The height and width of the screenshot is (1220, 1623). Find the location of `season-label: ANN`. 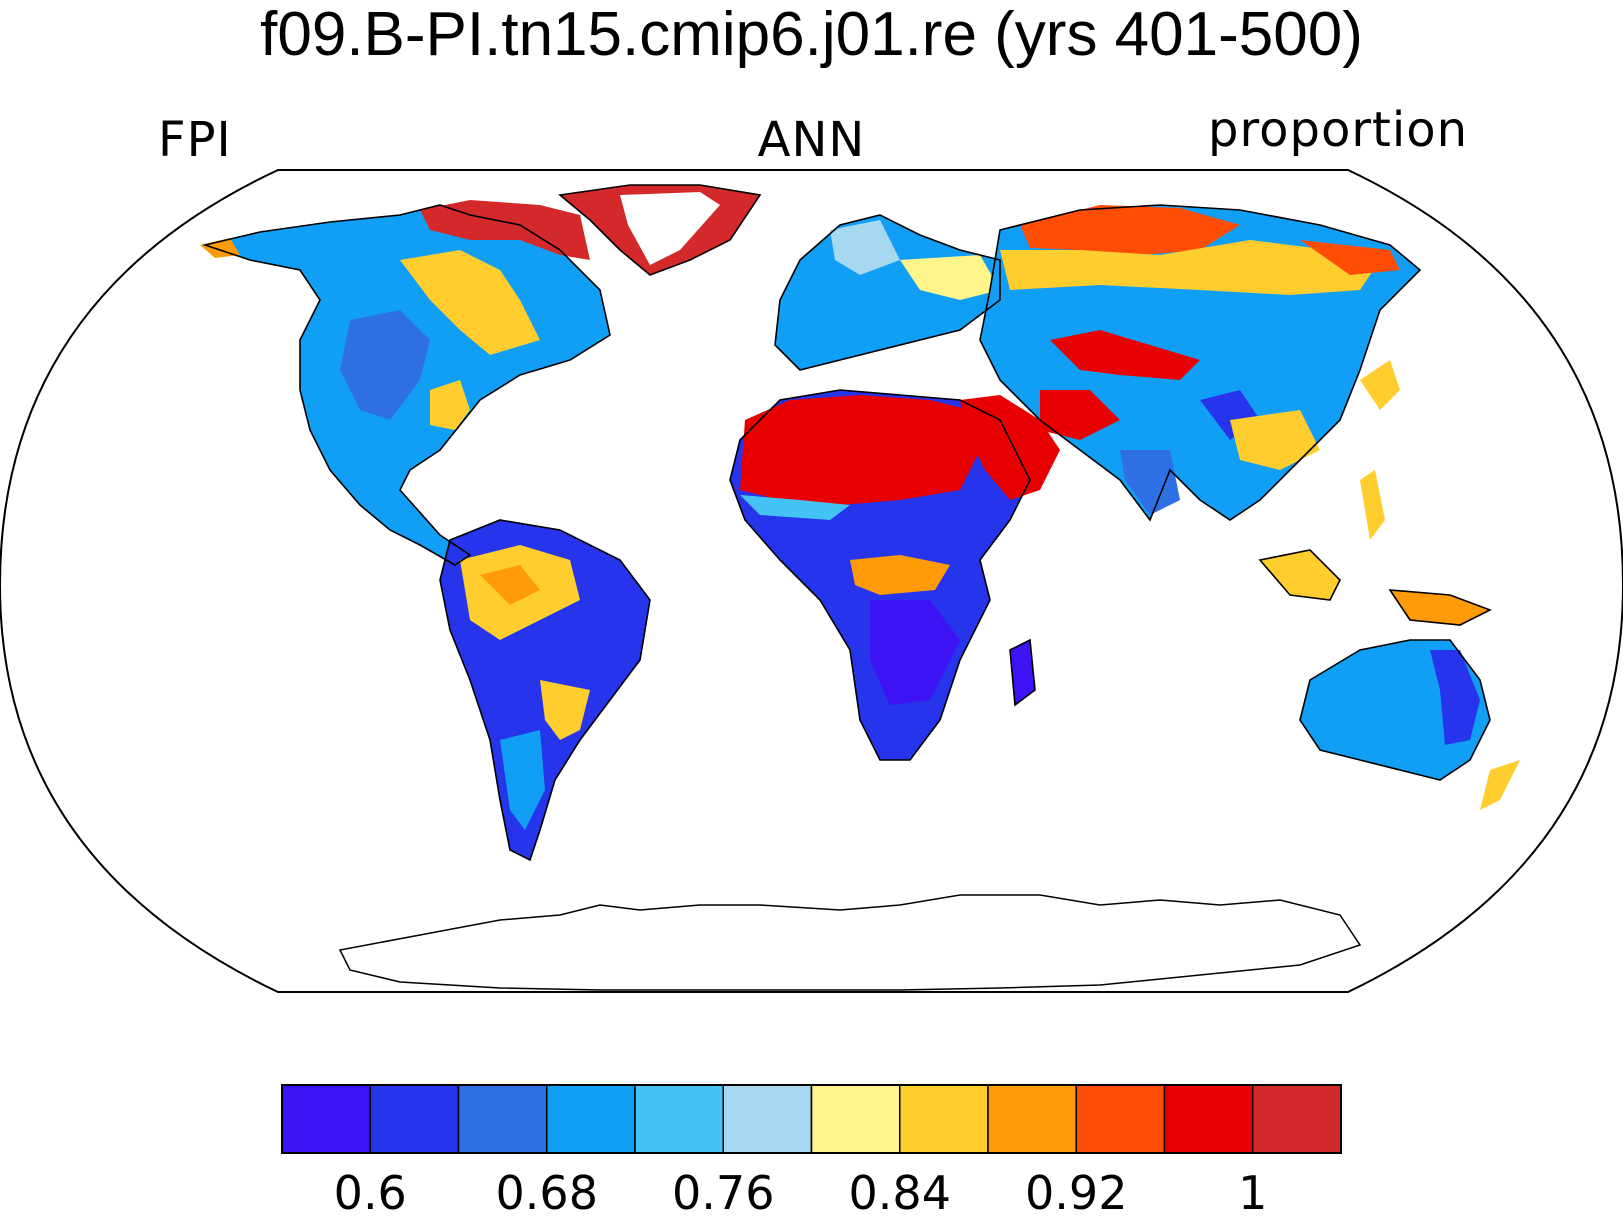

season-label: ANN is located at coordinates (811, 140).